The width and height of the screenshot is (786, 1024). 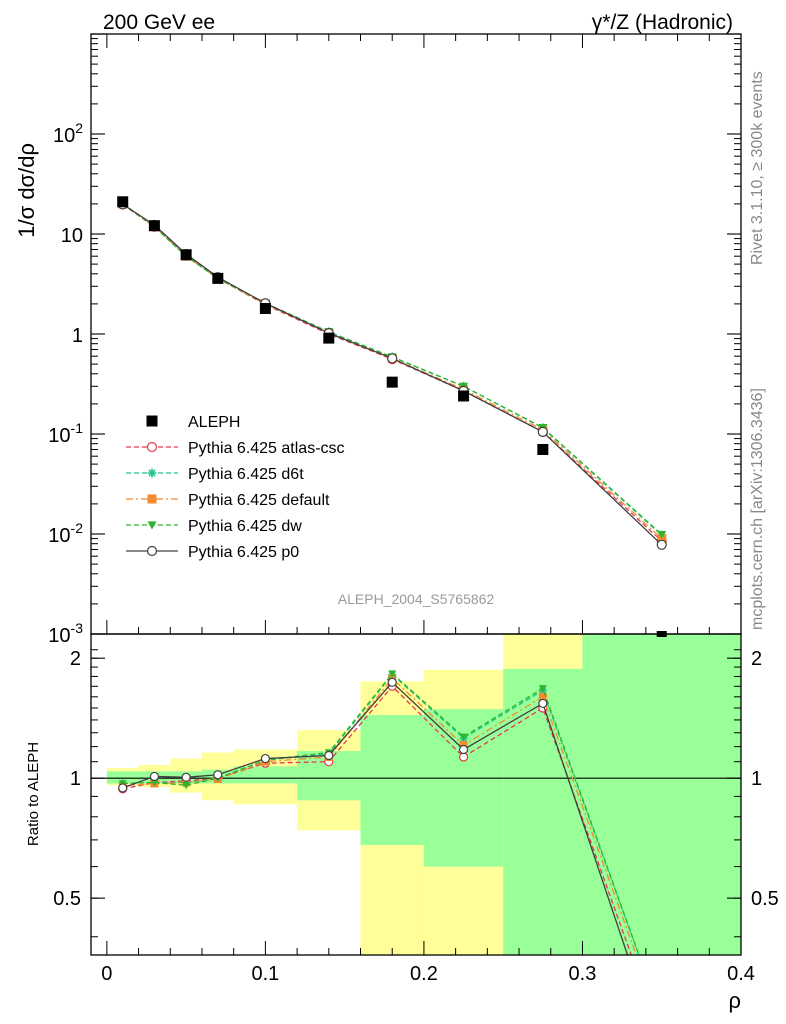 What do you see at coordinates (106, 974) in the screenshot?
I see `x-tick-label: 0` at bounding box center [106, 974].